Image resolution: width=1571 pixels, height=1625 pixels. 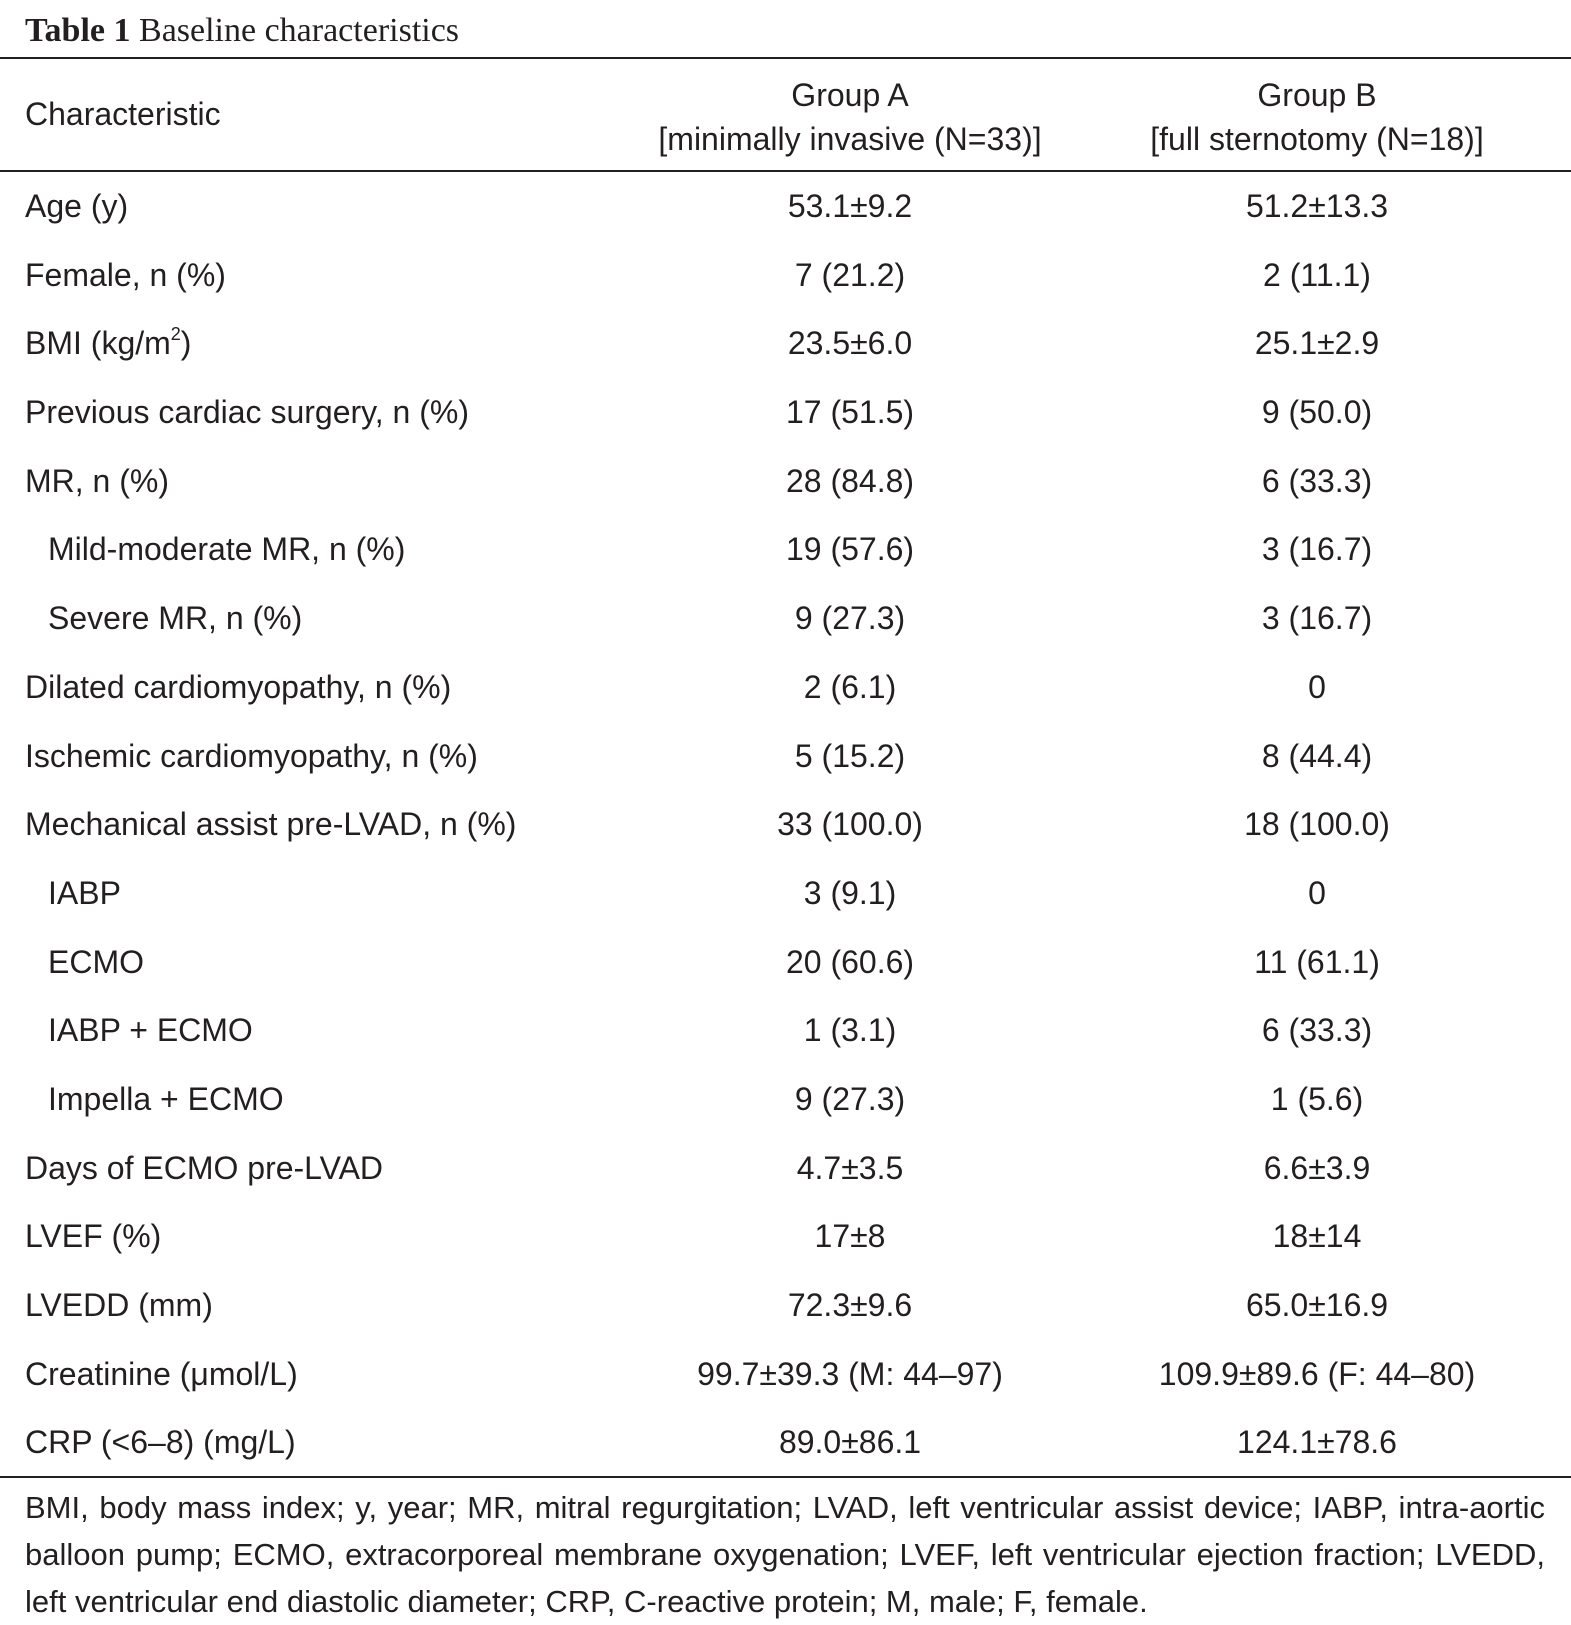 I want to click on table-row: IABP + ECMO 1 (3.1) 6 (33.3), so click(x=785, y=1030).